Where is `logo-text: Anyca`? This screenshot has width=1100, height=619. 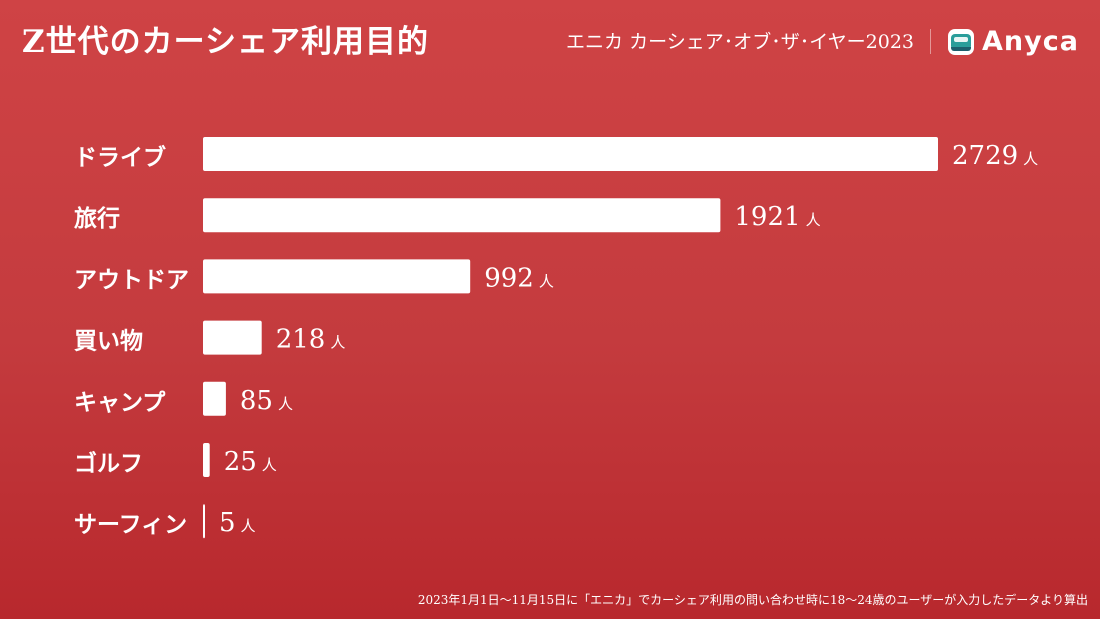 logo-text: Anyca is located at coordinates (1030, 41).